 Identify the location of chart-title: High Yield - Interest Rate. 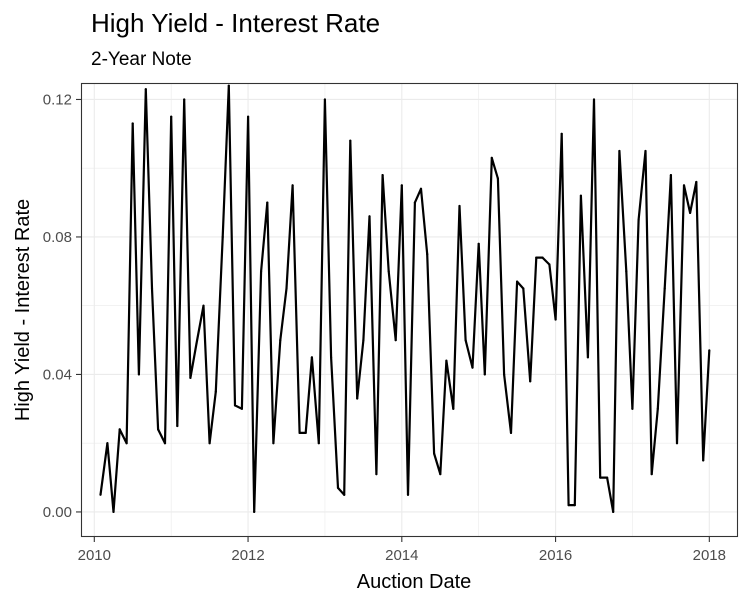
(236, 23).